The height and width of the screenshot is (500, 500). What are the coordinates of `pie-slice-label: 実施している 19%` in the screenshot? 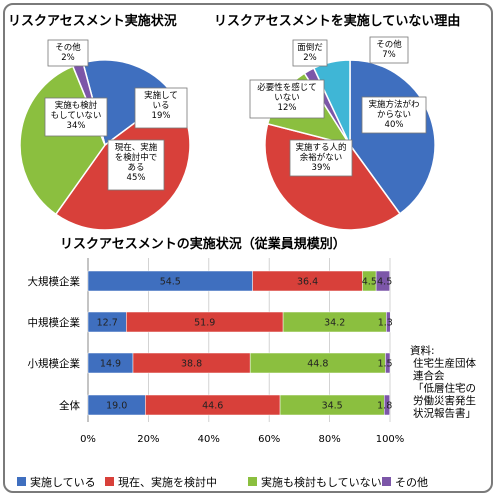 It's located at (161, 108).